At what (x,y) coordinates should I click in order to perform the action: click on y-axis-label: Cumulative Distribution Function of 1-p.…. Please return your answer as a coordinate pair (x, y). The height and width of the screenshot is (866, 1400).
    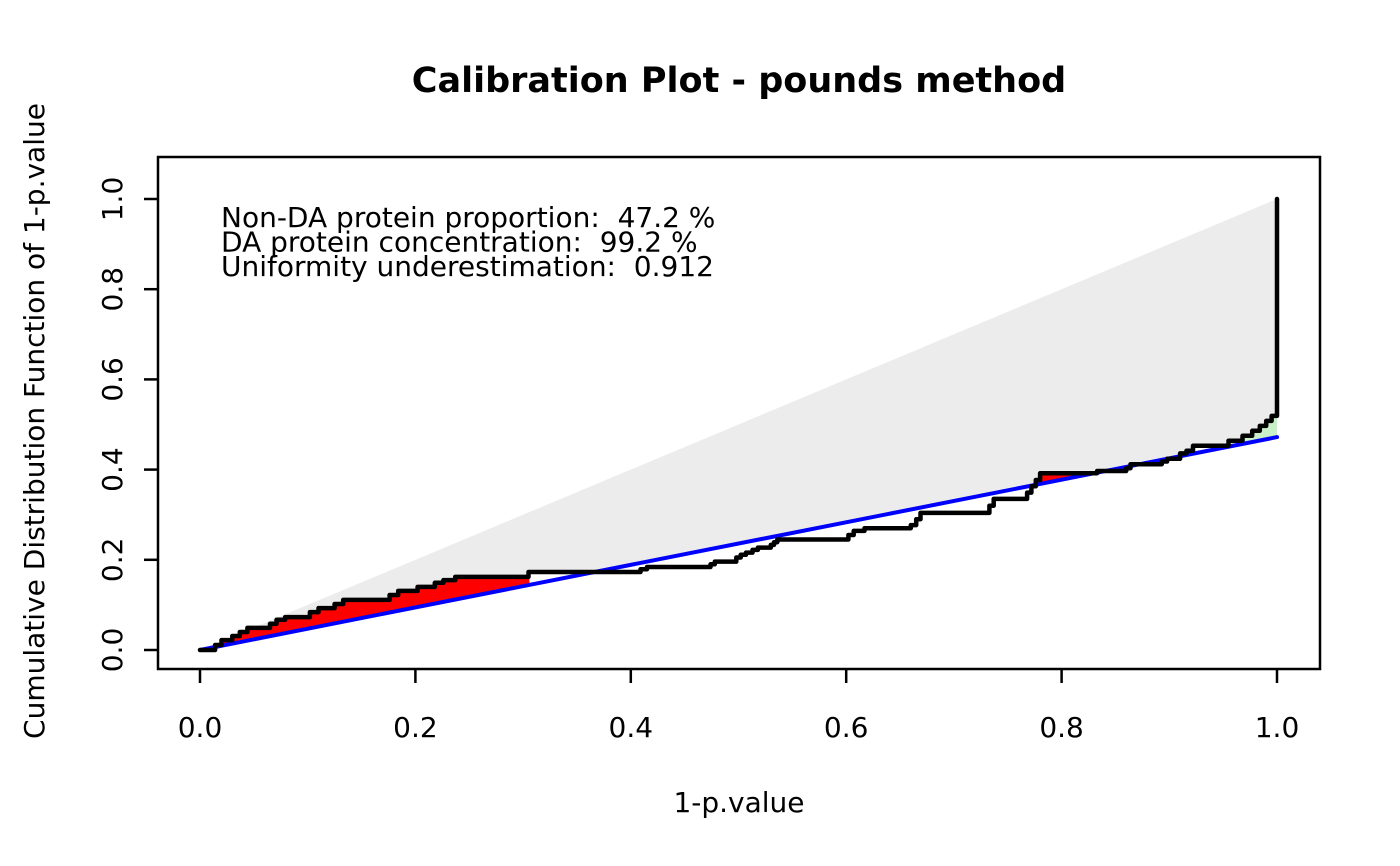
    Looking at the image, I should click on (34, 421).